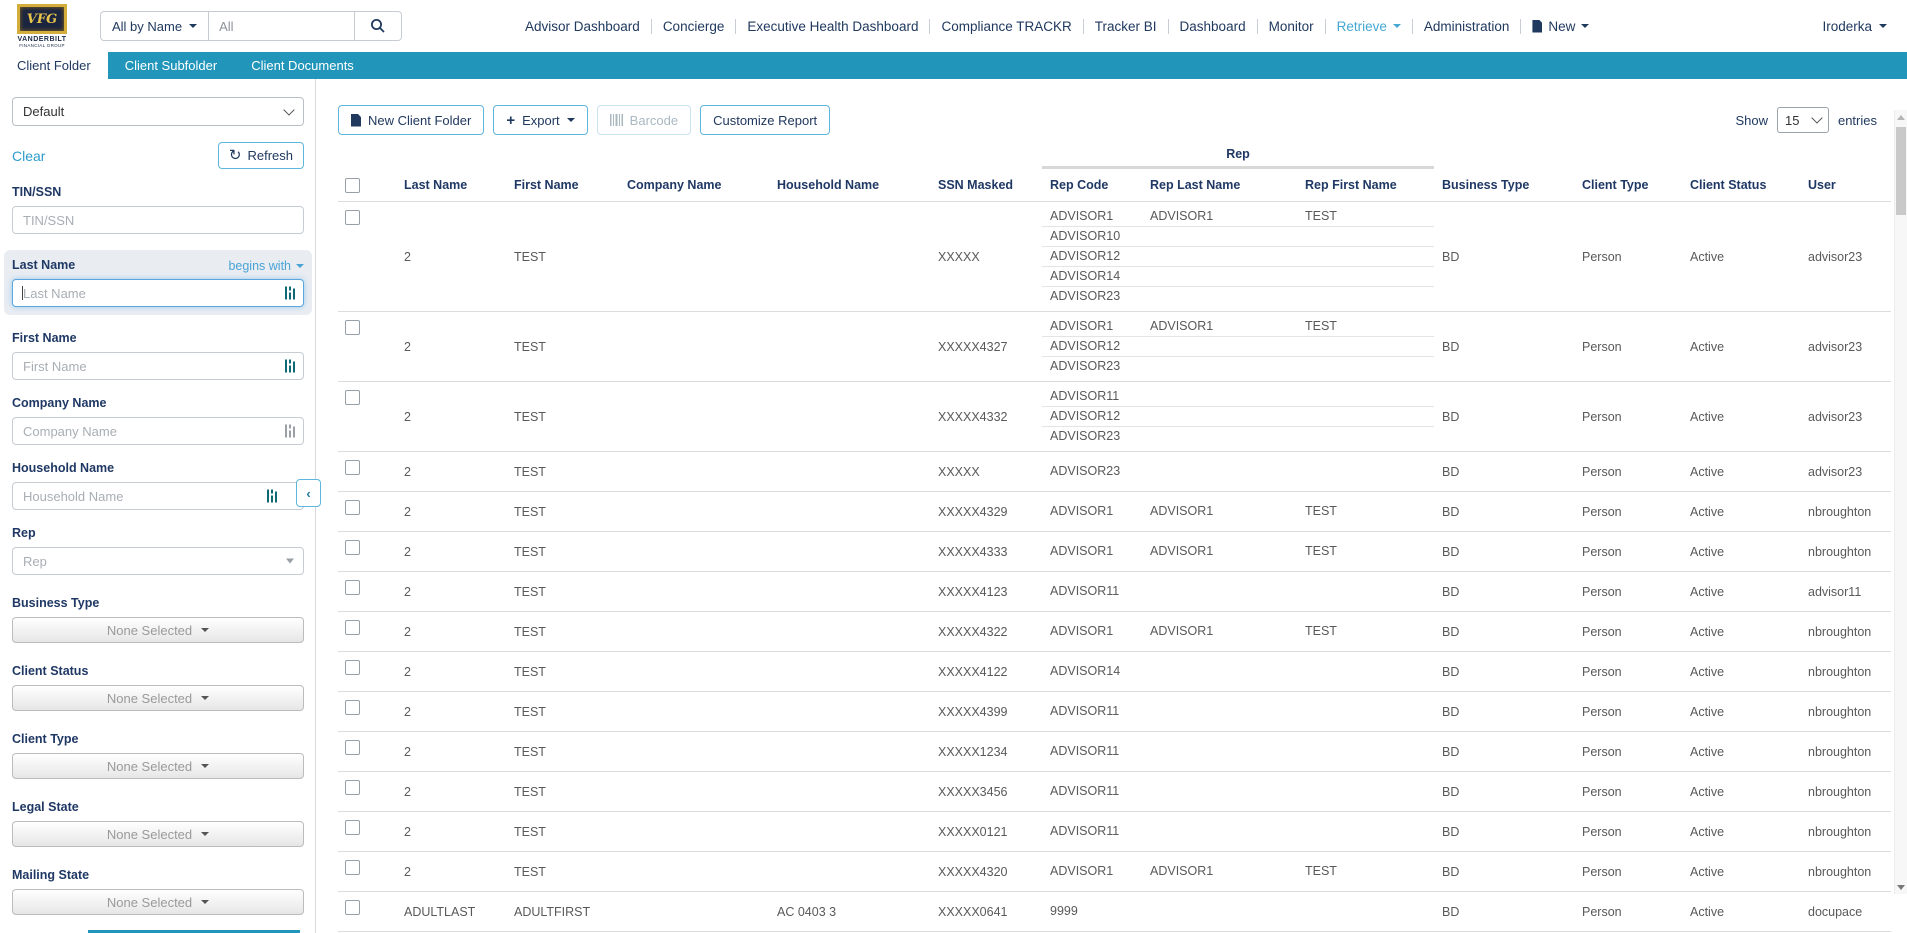 Image resolution: width=1907 pixels, height=933 pixels. I want to click on rep-input, so click(158, 561).